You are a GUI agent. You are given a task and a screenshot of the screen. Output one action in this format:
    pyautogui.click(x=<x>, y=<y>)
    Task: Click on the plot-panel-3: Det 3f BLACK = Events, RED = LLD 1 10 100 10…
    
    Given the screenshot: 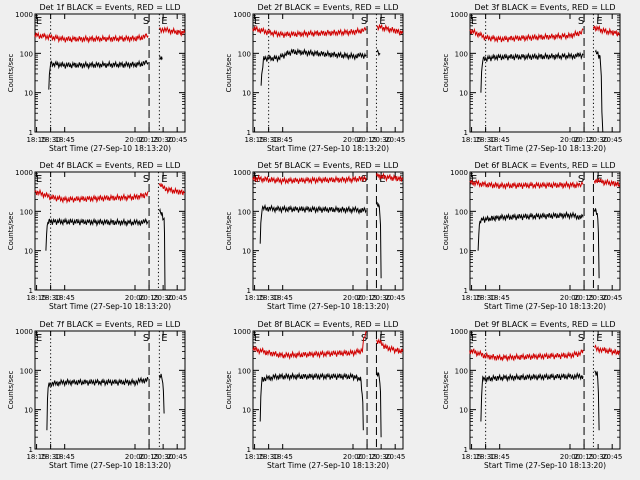 What is the action you would take?
    pyautogui.click(x=532, y=78)
    